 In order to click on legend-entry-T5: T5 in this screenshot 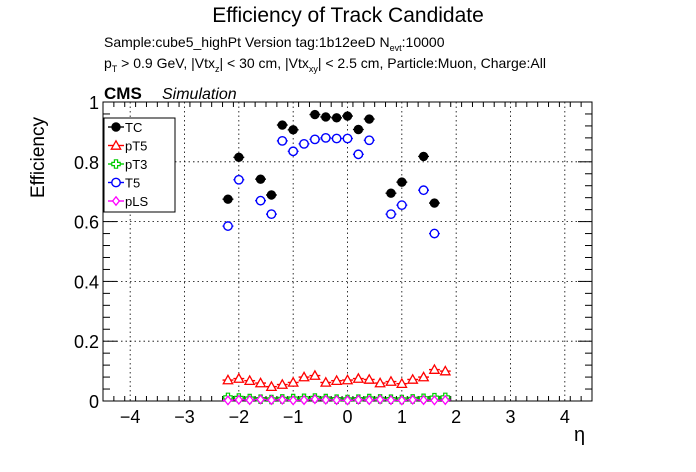, I will do `click(124, 183)`.